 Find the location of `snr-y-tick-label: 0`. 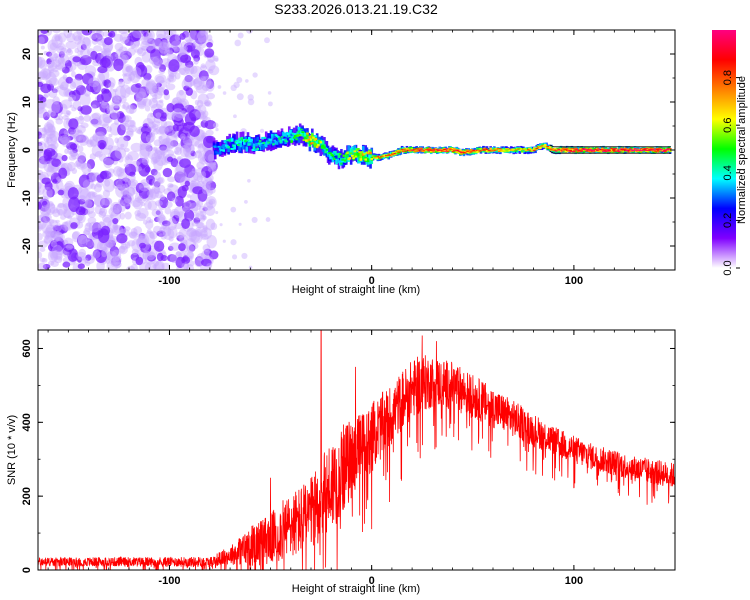

snr-y-tick-label: 0 is located at coordinates (27, 570).